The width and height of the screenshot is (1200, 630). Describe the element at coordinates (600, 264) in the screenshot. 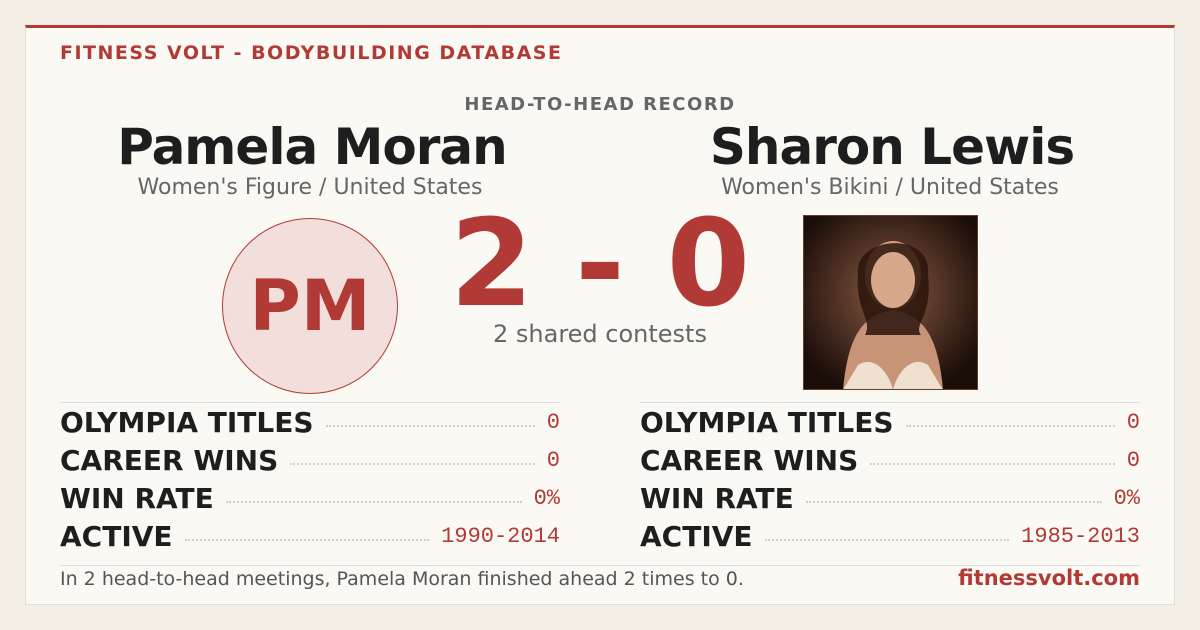

I see `score: 2 - 0` at that location.